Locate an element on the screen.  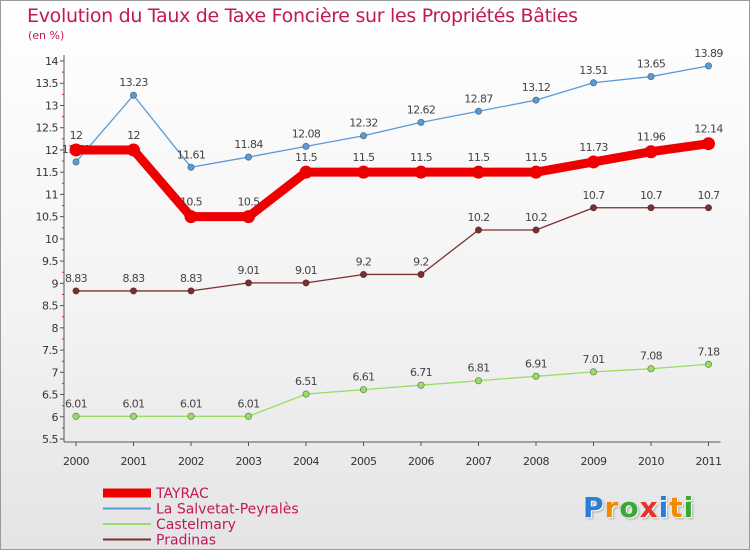
y-tick-label: 9 is located at coordinates (55, 283).